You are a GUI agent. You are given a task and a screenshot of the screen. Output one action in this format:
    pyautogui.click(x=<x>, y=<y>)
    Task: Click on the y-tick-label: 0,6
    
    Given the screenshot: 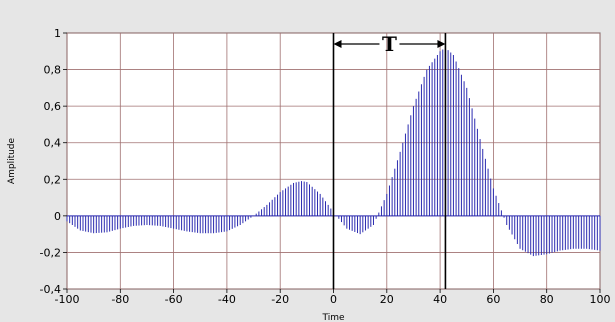 What is the action you would take?
    pyautogui.click(x=53, y=106)
    